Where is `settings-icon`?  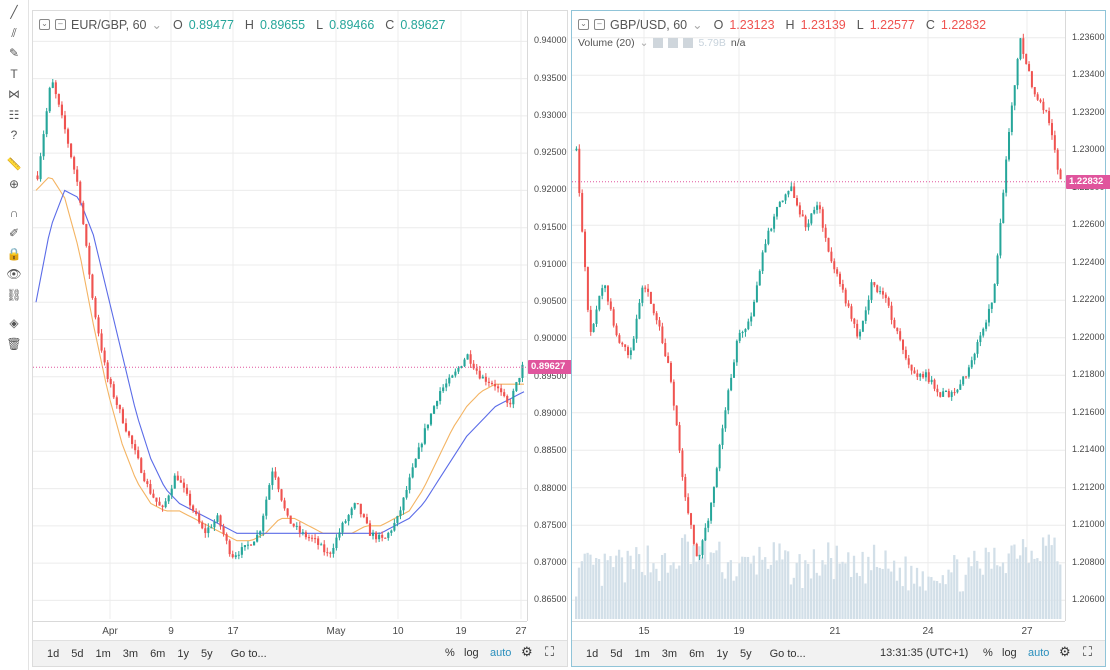 settings-icon is located at coordinates (658, 43).